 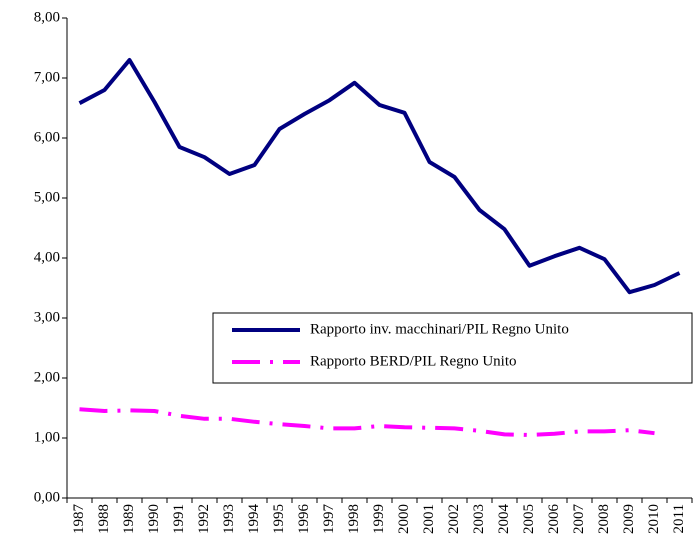 What do you see at coordinates (529, 519) in the screenshot?
I see `x-tick-label: 2005` at bounding box center [529, 519].